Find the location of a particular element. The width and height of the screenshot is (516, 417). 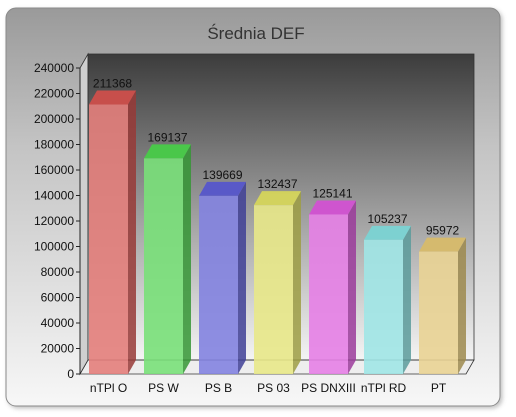

y-tick-label: 140000 is located at coordinates (54, 196).